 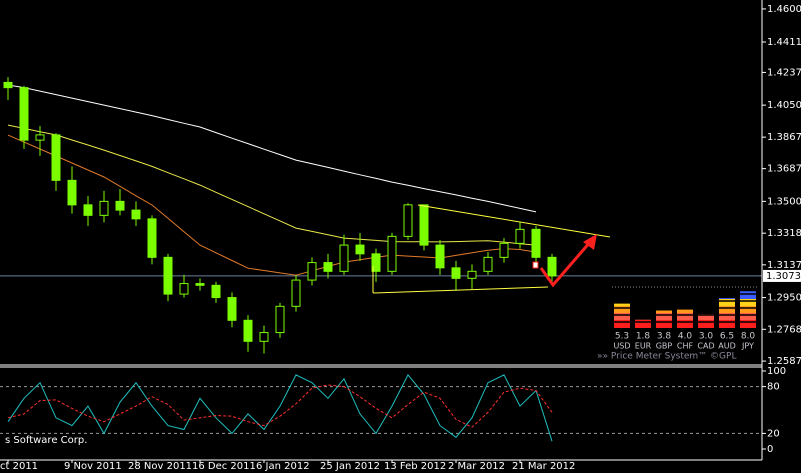 What do you see at coordinates (784, 329) in the screenshot?
I see `y-tick-label: 1.27685` at bounding box center [784, 329].